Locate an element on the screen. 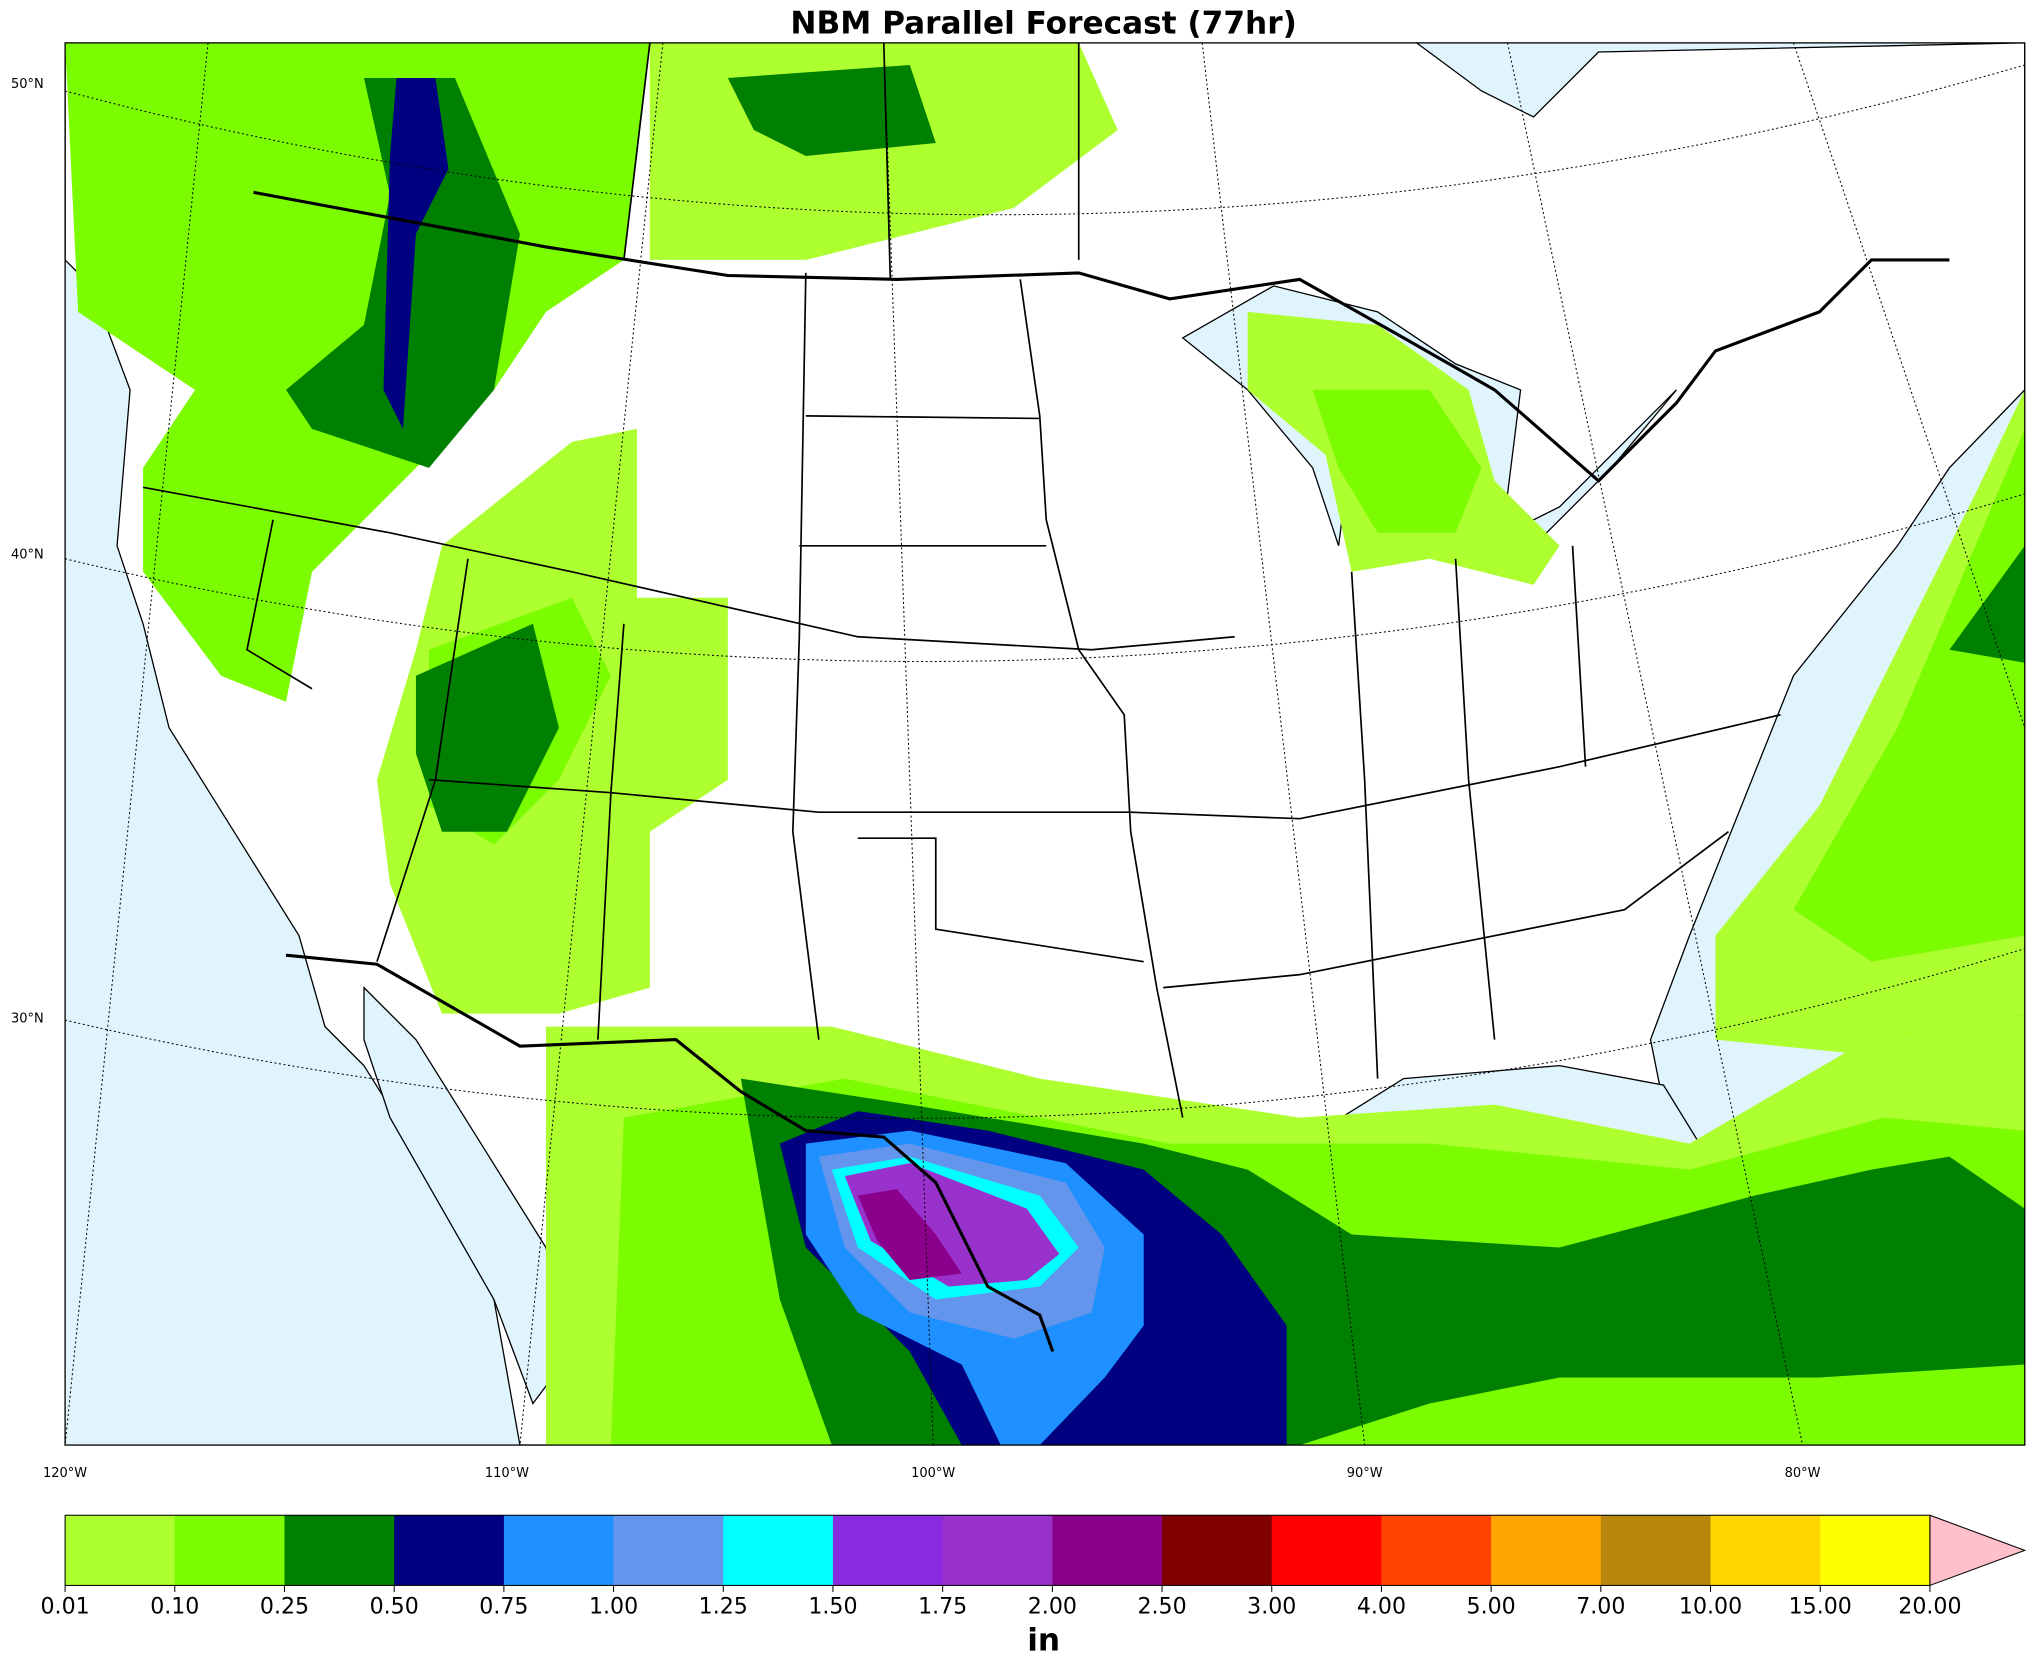  colorbar-tick-label: 0.50 is located at coordinates (394, 1607).